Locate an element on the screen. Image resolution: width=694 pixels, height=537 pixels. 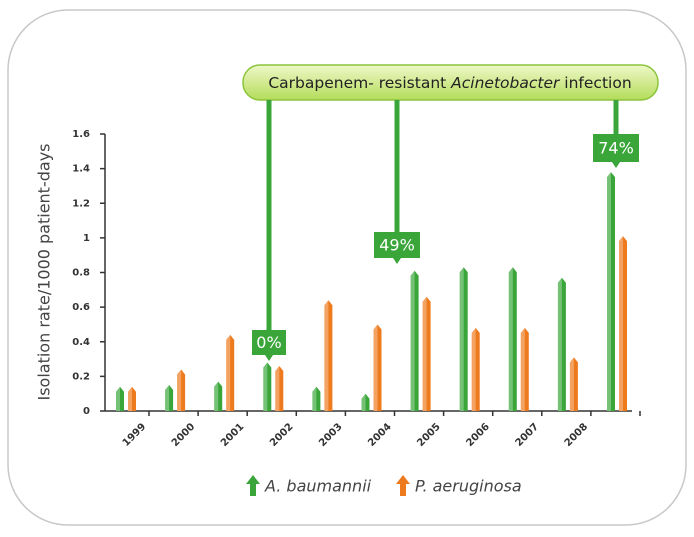
y-tick-label: 0 is located at coordinates (86, 411).